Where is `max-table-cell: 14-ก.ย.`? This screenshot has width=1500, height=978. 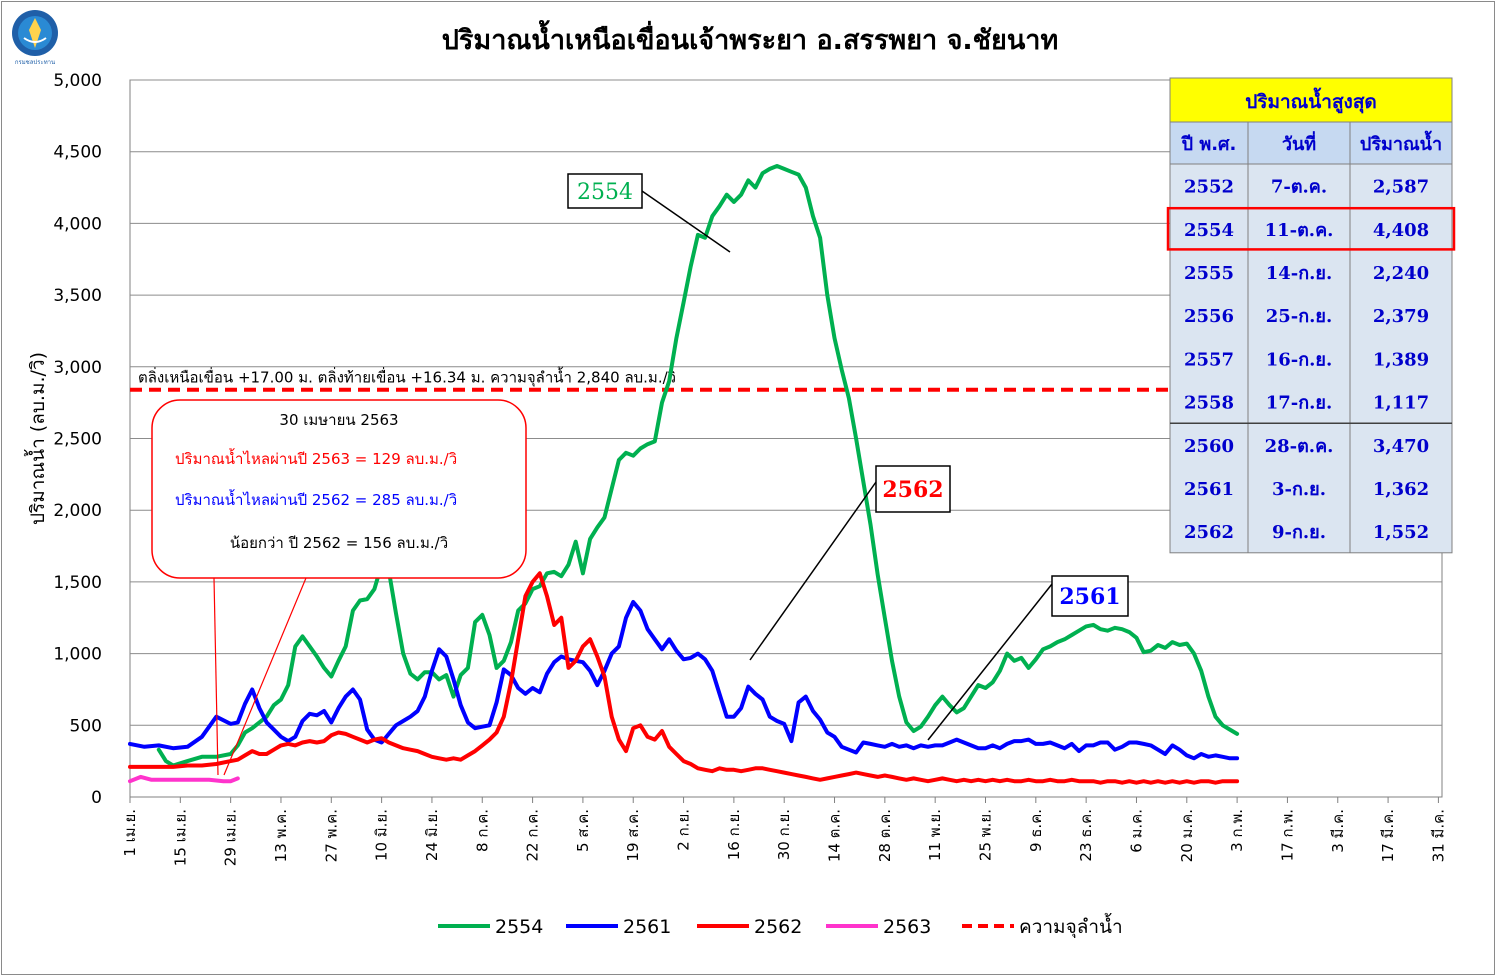
max-table-cell: 14-ก.ย. is located at coordinates (1299, 273).